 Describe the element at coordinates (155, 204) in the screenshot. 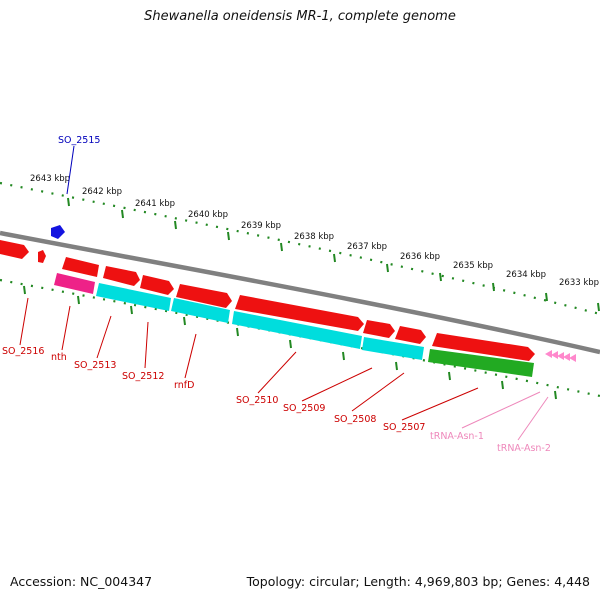

I see `tick-label: 2641 kbp` at that location.